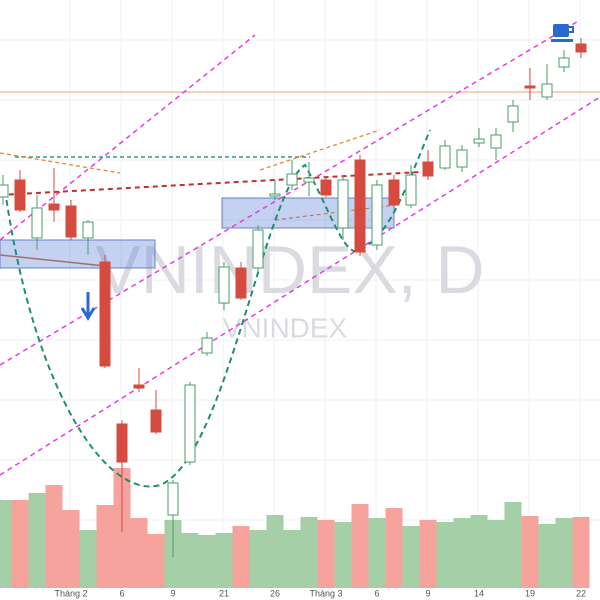 The width and height of the screenshot is (600, 600). Describe the element at coordinates (562, 33) in the screenshot. I see `coffee-icon` at that location.